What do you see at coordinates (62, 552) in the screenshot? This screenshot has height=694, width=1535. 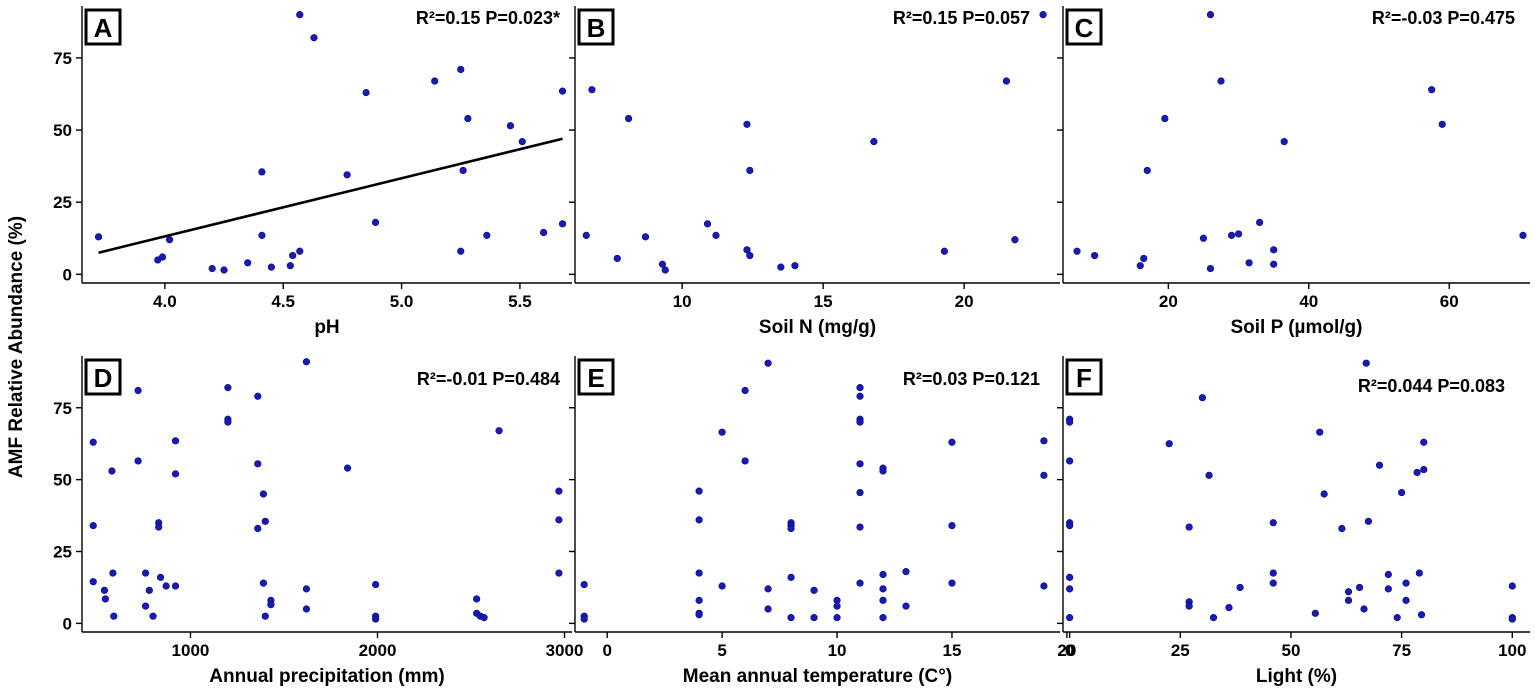 I see `y-tick-label: 25` at bounding box center [62, 552].